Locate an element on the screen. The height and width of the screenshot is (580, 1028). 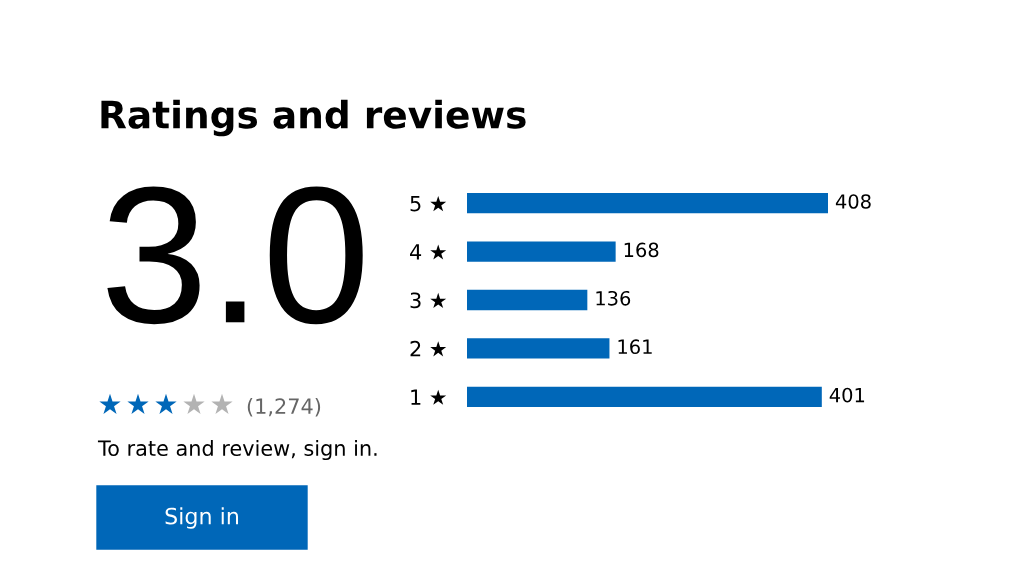
chart-title: Ratings and reviews is located at coordinates (313, 118).